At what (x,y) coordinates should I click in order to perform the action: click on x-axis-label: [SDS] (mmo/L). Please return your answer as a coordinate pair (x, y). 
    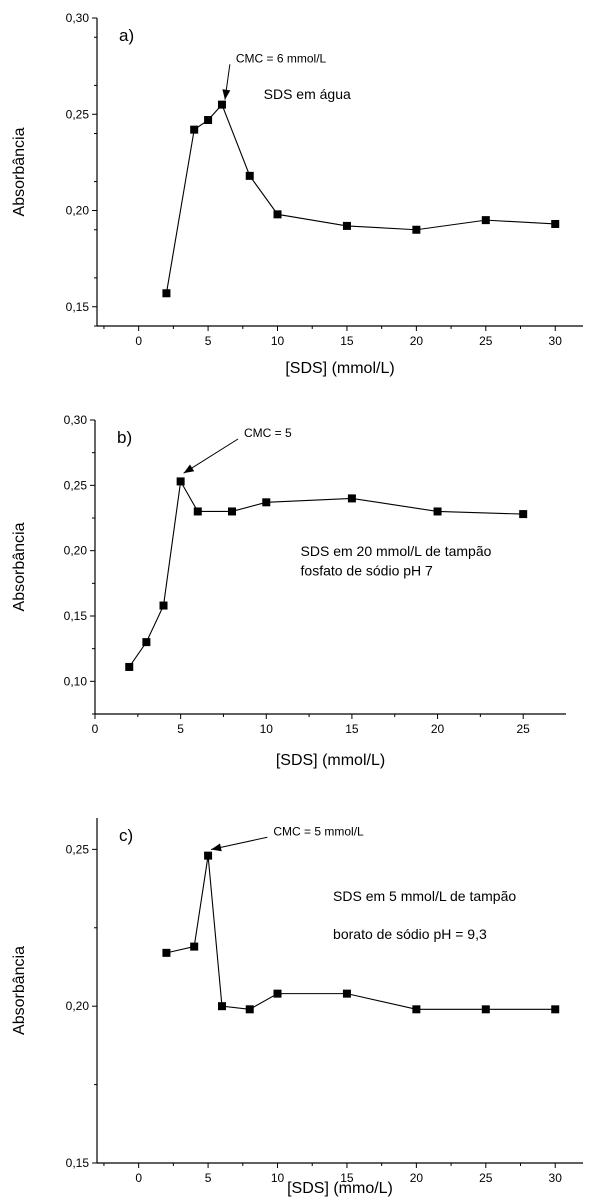
    Looking at the image, I should click on (340, 1188).